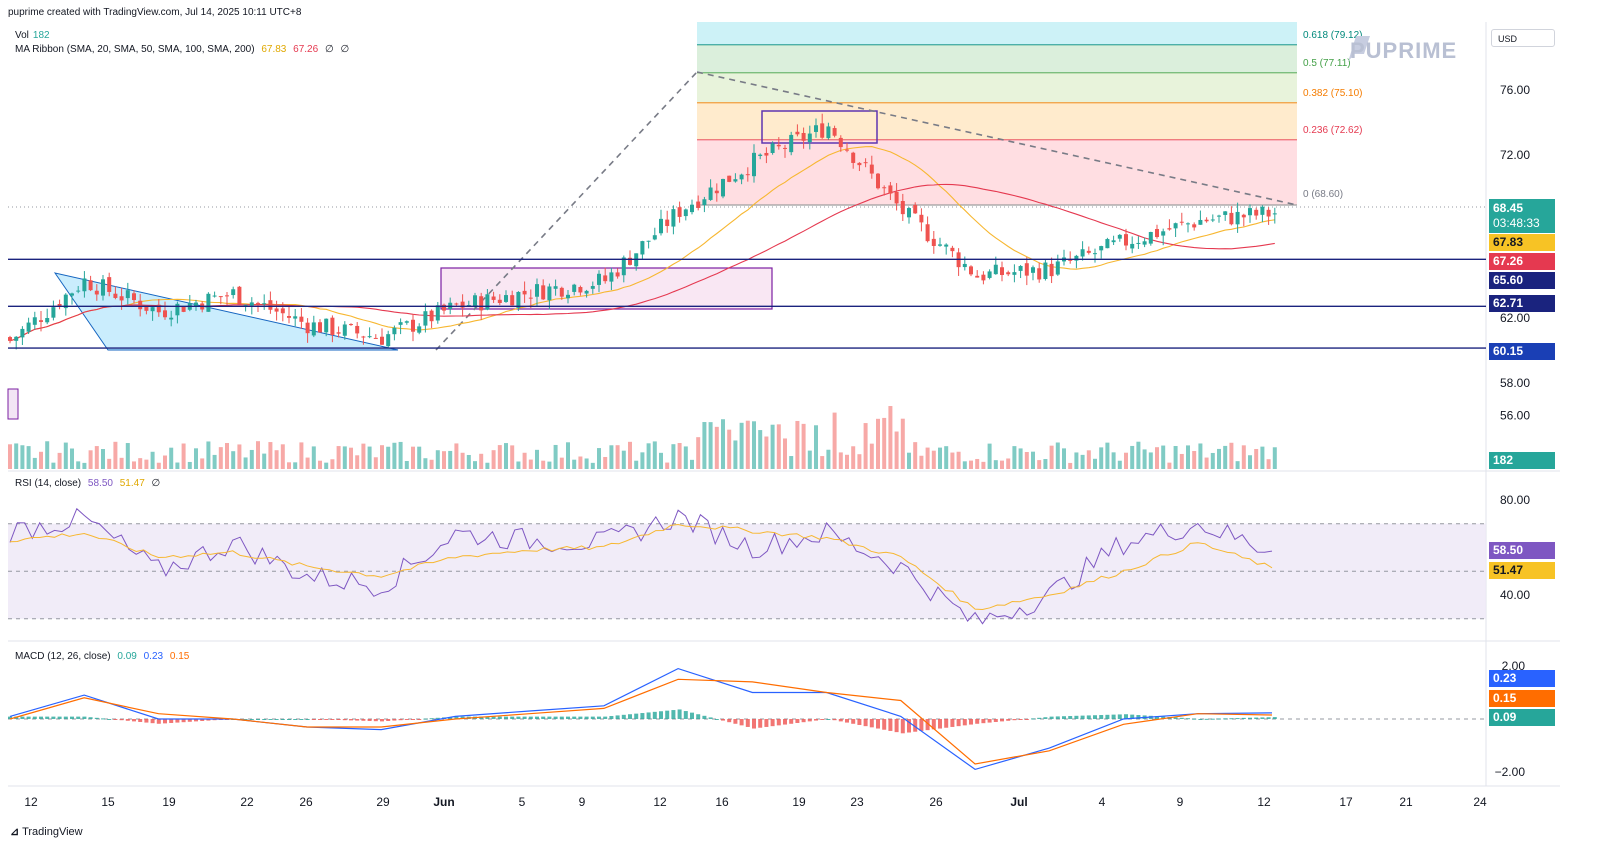 The image size is (1600, 865). I want to click on time-axis-label: 4, so click(1102, 802).